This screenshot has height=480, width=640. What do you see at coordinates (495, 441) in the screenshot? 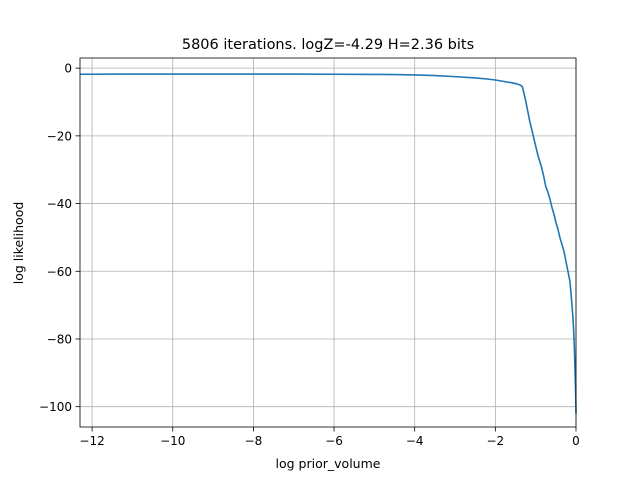
I see `x-tick-label: −2` at bounding box center [495, 441].